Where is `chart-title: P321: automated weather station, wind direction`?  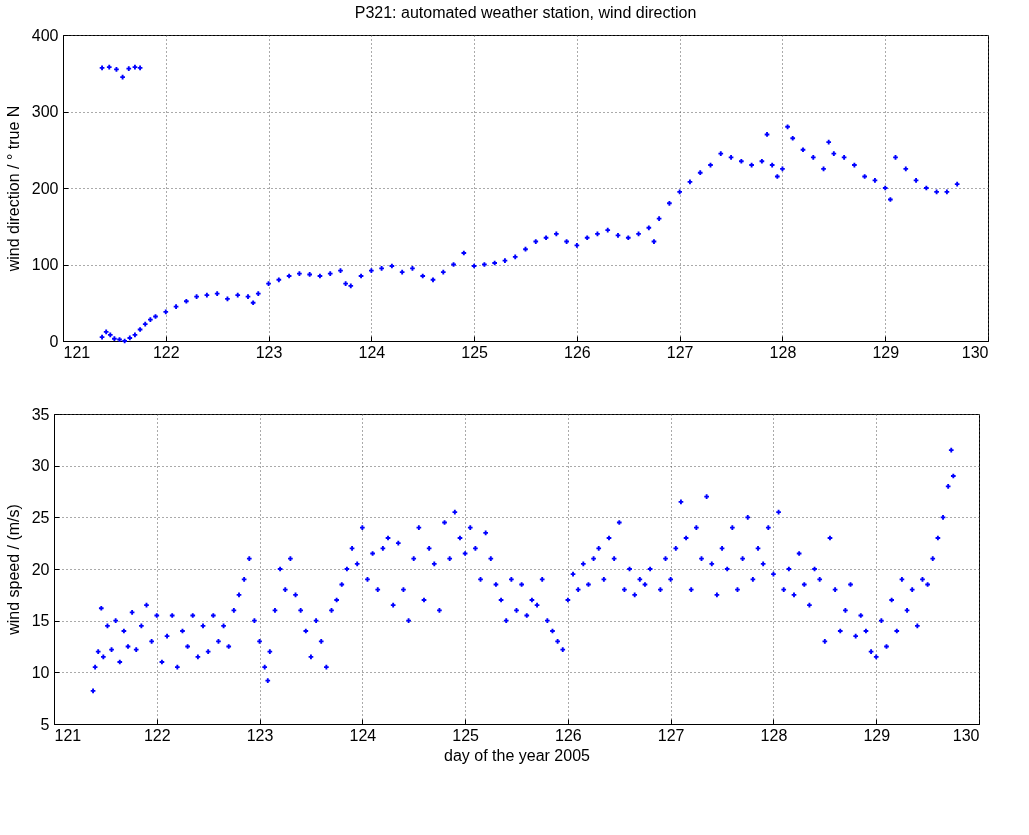 chart-title: P321: automated weather station, wind direction is located at coordinates (525, 12).